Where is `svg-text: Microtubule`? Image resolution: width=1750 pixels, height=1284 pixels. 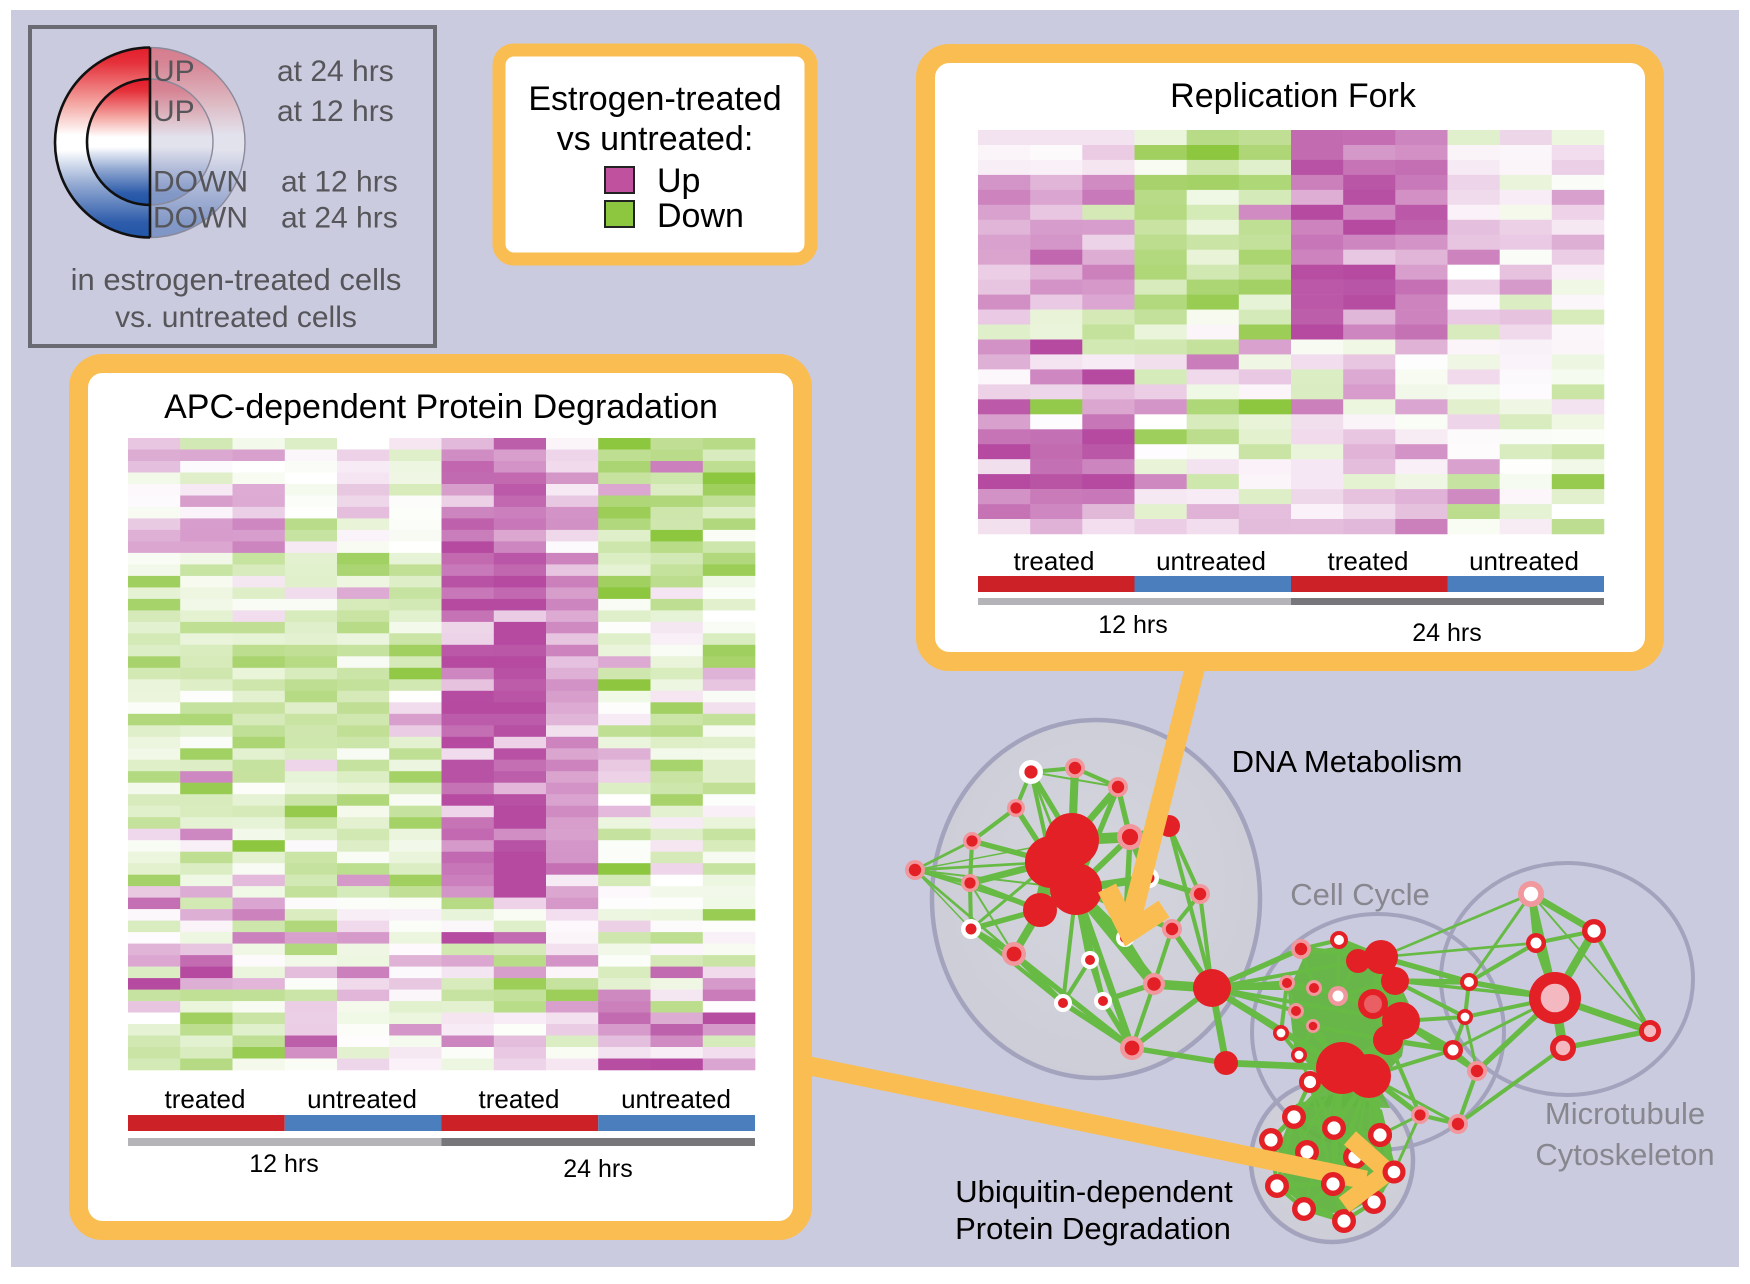
svg-text: Microtubule is located at coordinates (1625, 1113).